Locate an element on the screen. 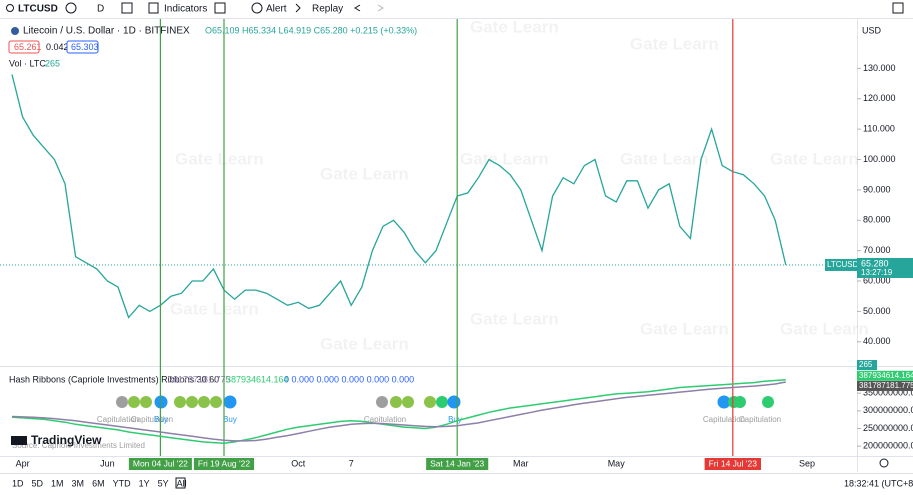 The height and width of the screenshot is (495, 913). indicator-value: 0 0.000 0.000 0.000 0.000 0.000 is located at coordinates (349, 379).